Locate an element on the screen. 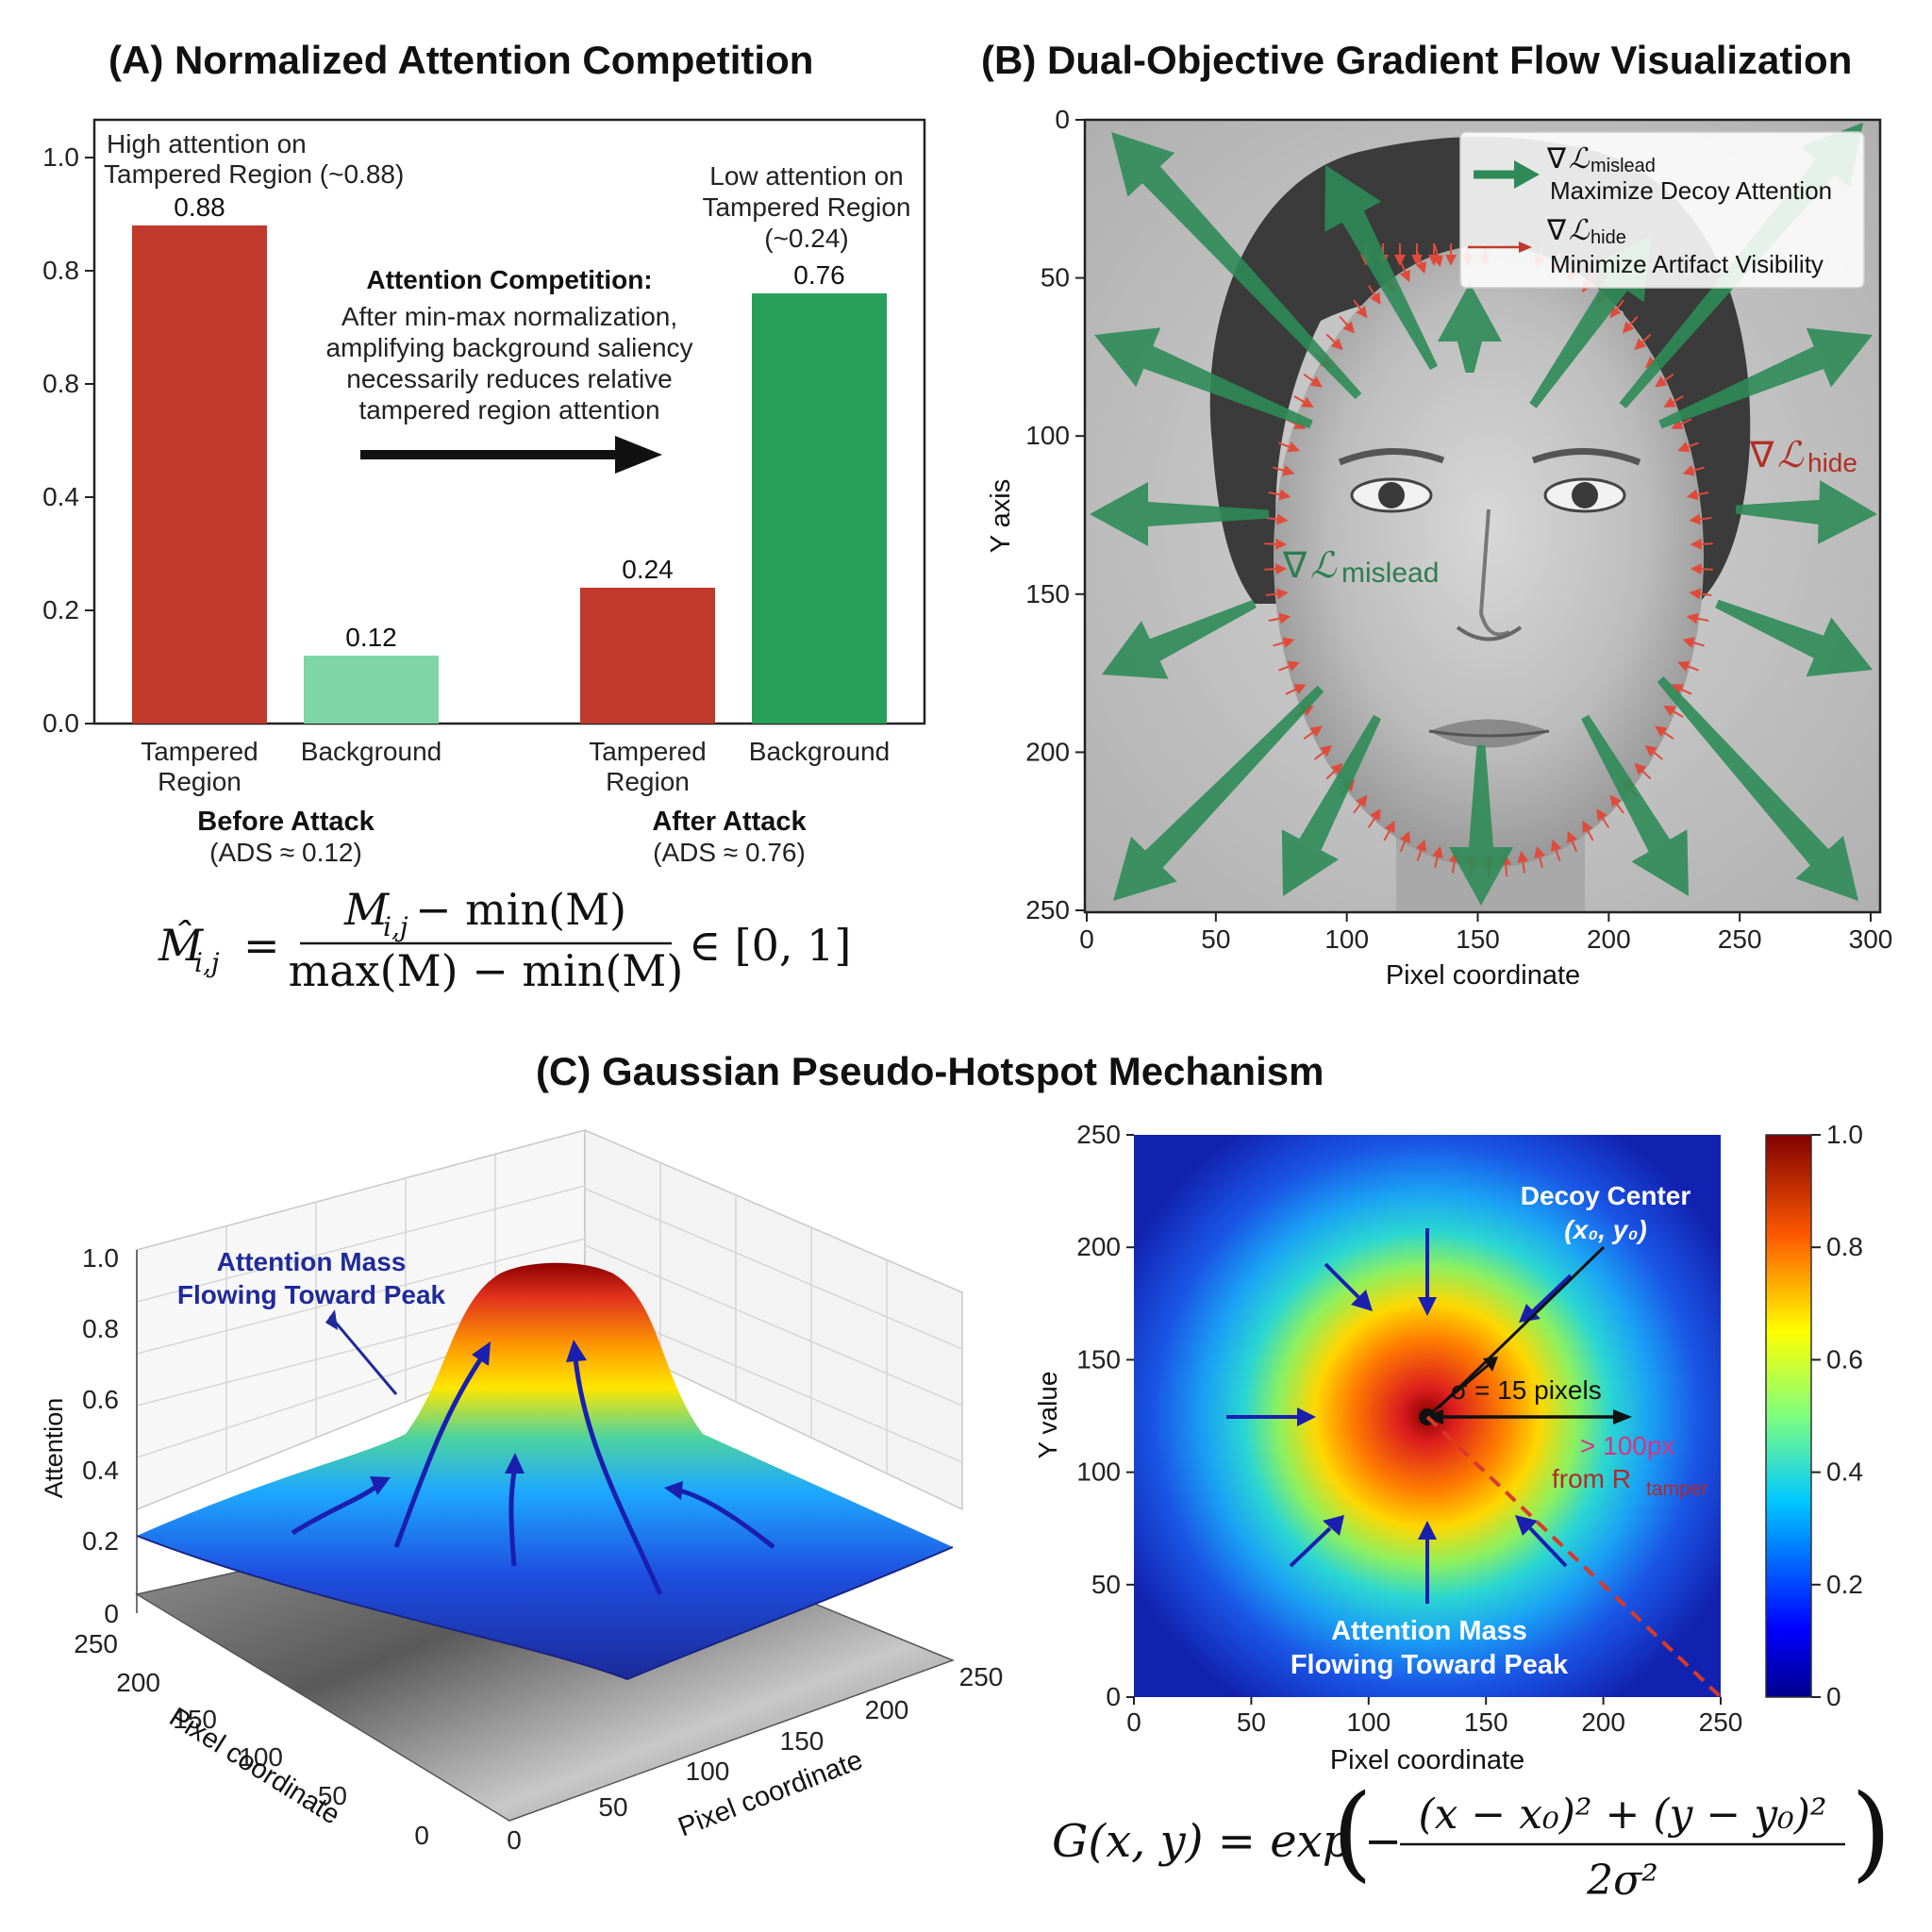 This screenshot has width=1932, height=1932. formula-num: M is located at coordinates (367, 910).